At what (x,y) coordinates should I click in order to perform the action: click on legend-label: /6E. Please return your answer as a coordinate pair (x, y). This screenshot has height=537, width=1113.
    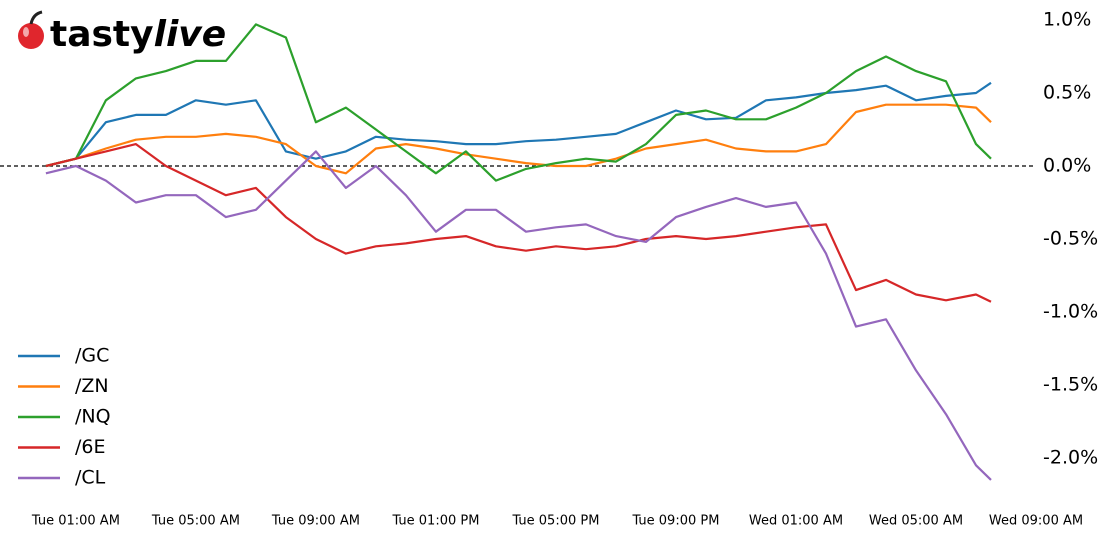
    Looking at the image, I should click on (90, 447).